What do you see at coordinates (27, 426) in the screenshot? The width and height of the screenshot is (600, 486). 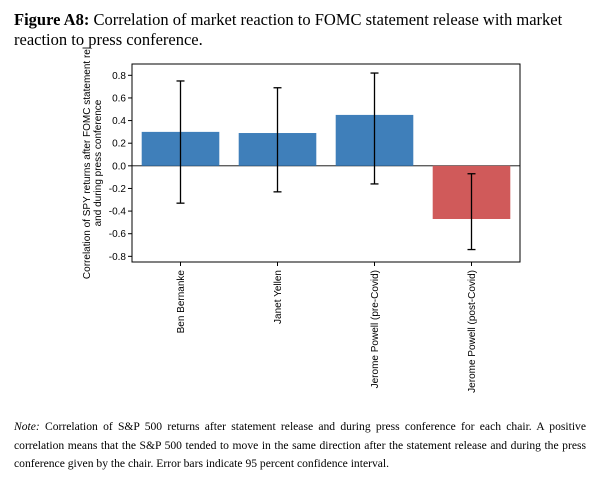 I see `note-label: Note:` at bounding box center [27, 426].